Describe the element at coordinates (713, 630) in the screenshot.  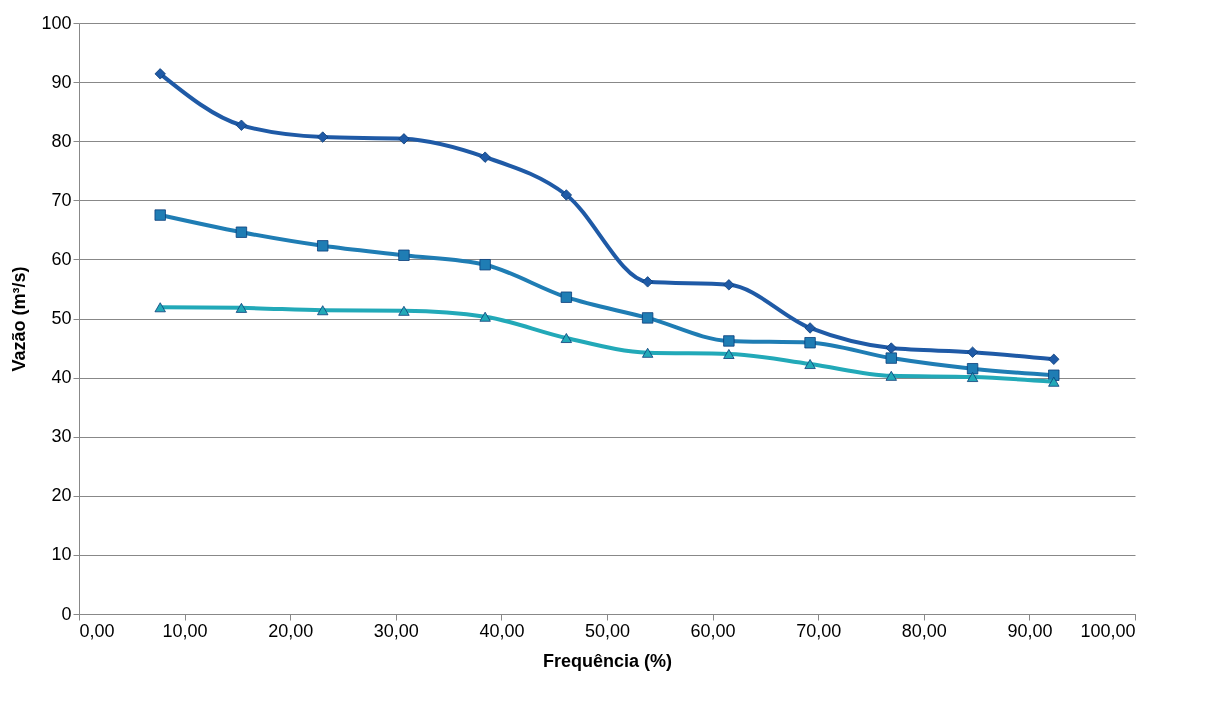
I see `x-tick-label: 60,00` at that location.